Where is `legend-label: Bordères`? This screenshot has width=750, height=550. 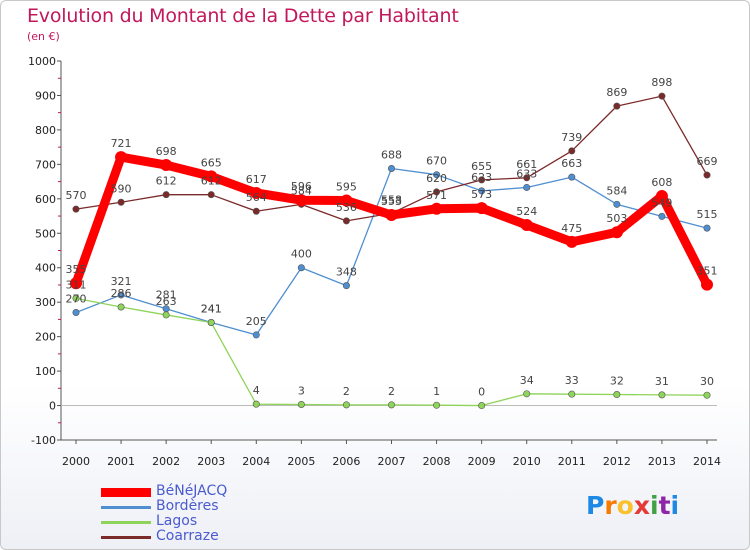
legend-label: Bordères is located at coordinates (187, 506).